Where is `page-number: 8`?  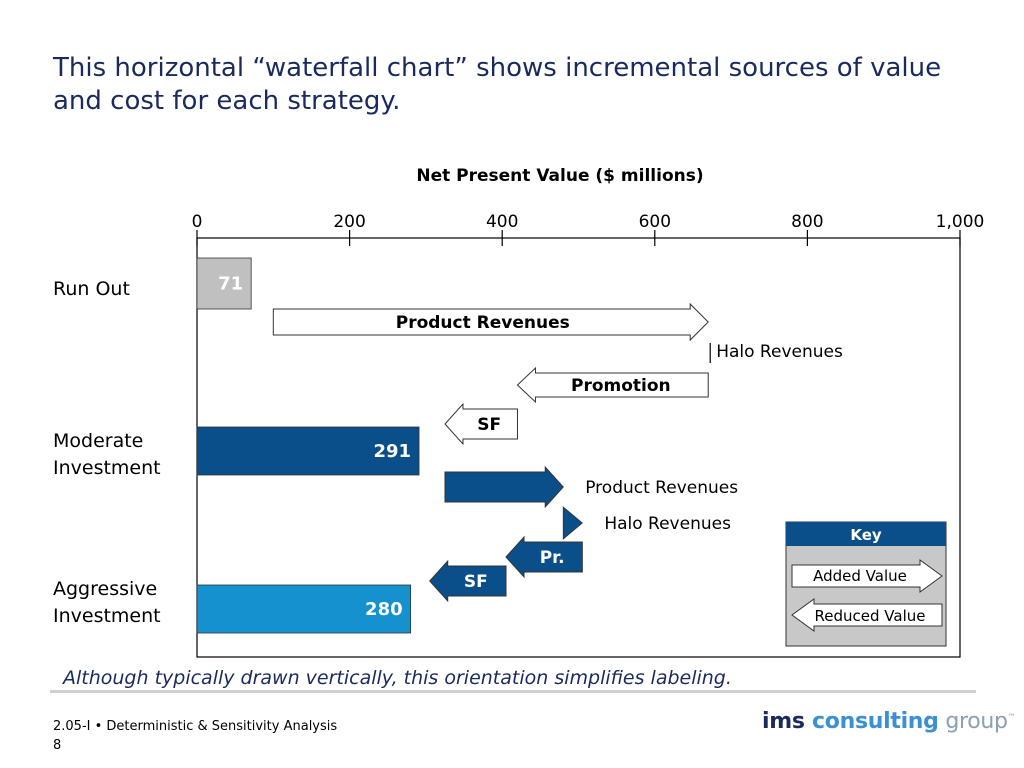
page-number: 8 is located at coordinates (57, 745).